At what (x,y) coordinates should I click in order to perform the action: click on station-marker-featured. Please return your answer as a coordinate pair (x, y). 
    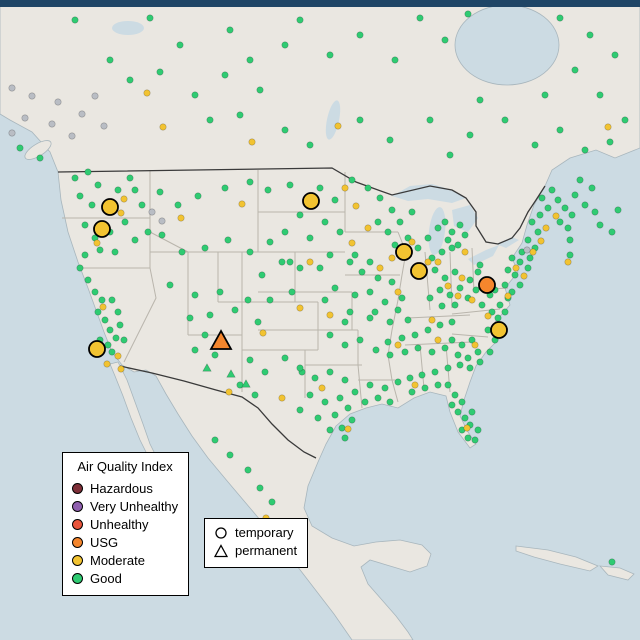
    Looking at the image, I should click on (110, 207).